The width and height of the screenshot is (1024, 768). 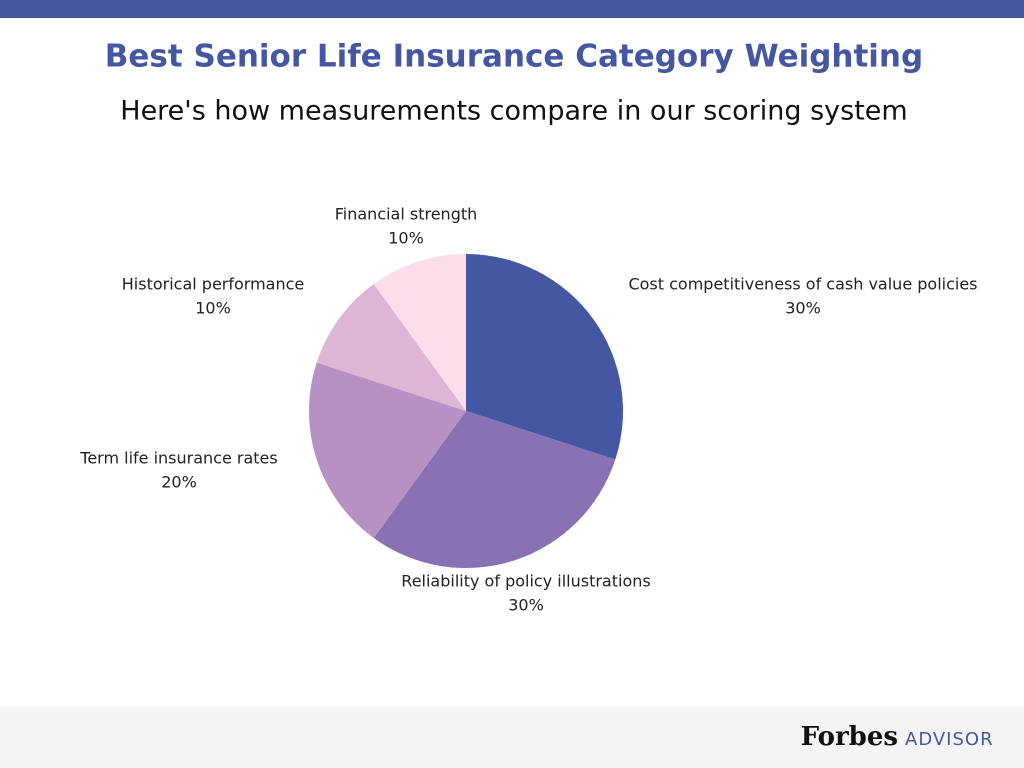 I want to click on slice-category-label: Financial strength, so click(x=406, y=214).